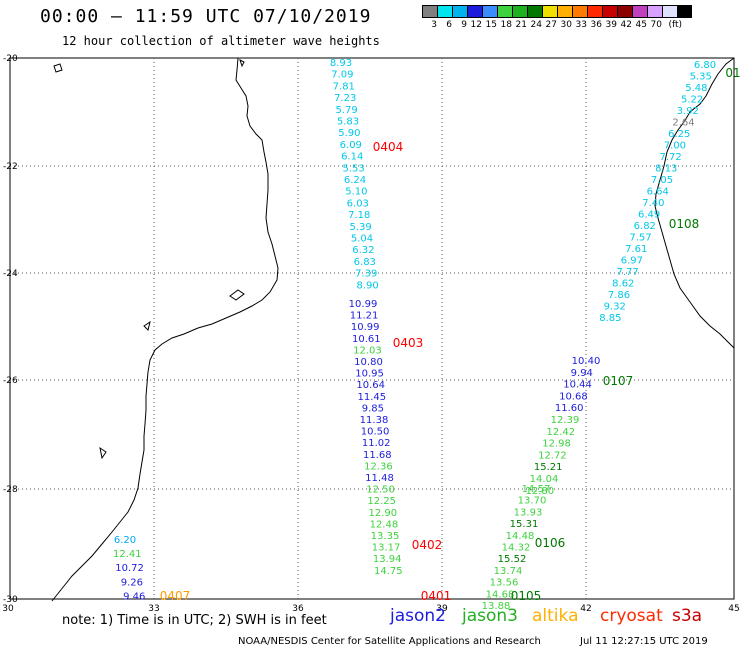 This screenshot has width=740, height=650. Describe the element at coordinates (496, 606) in the screenshot. I see `track-0106-value: 13.88` at that location.